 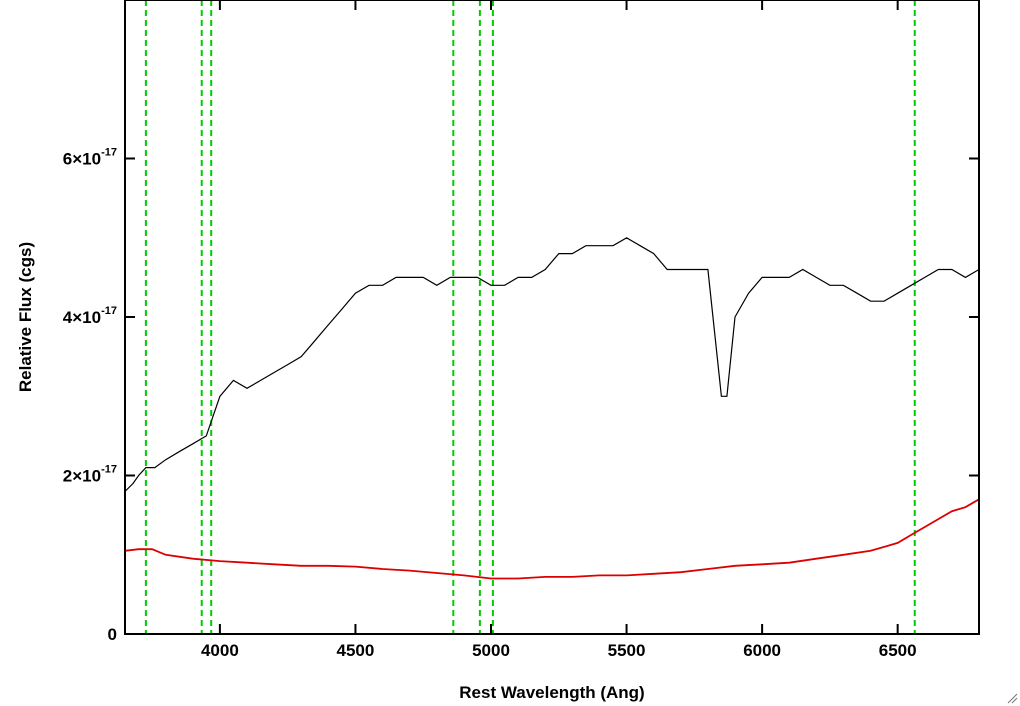 I want to click on y-tick-label: 6×10⁻¹⁷, so click(x=90, y=158).